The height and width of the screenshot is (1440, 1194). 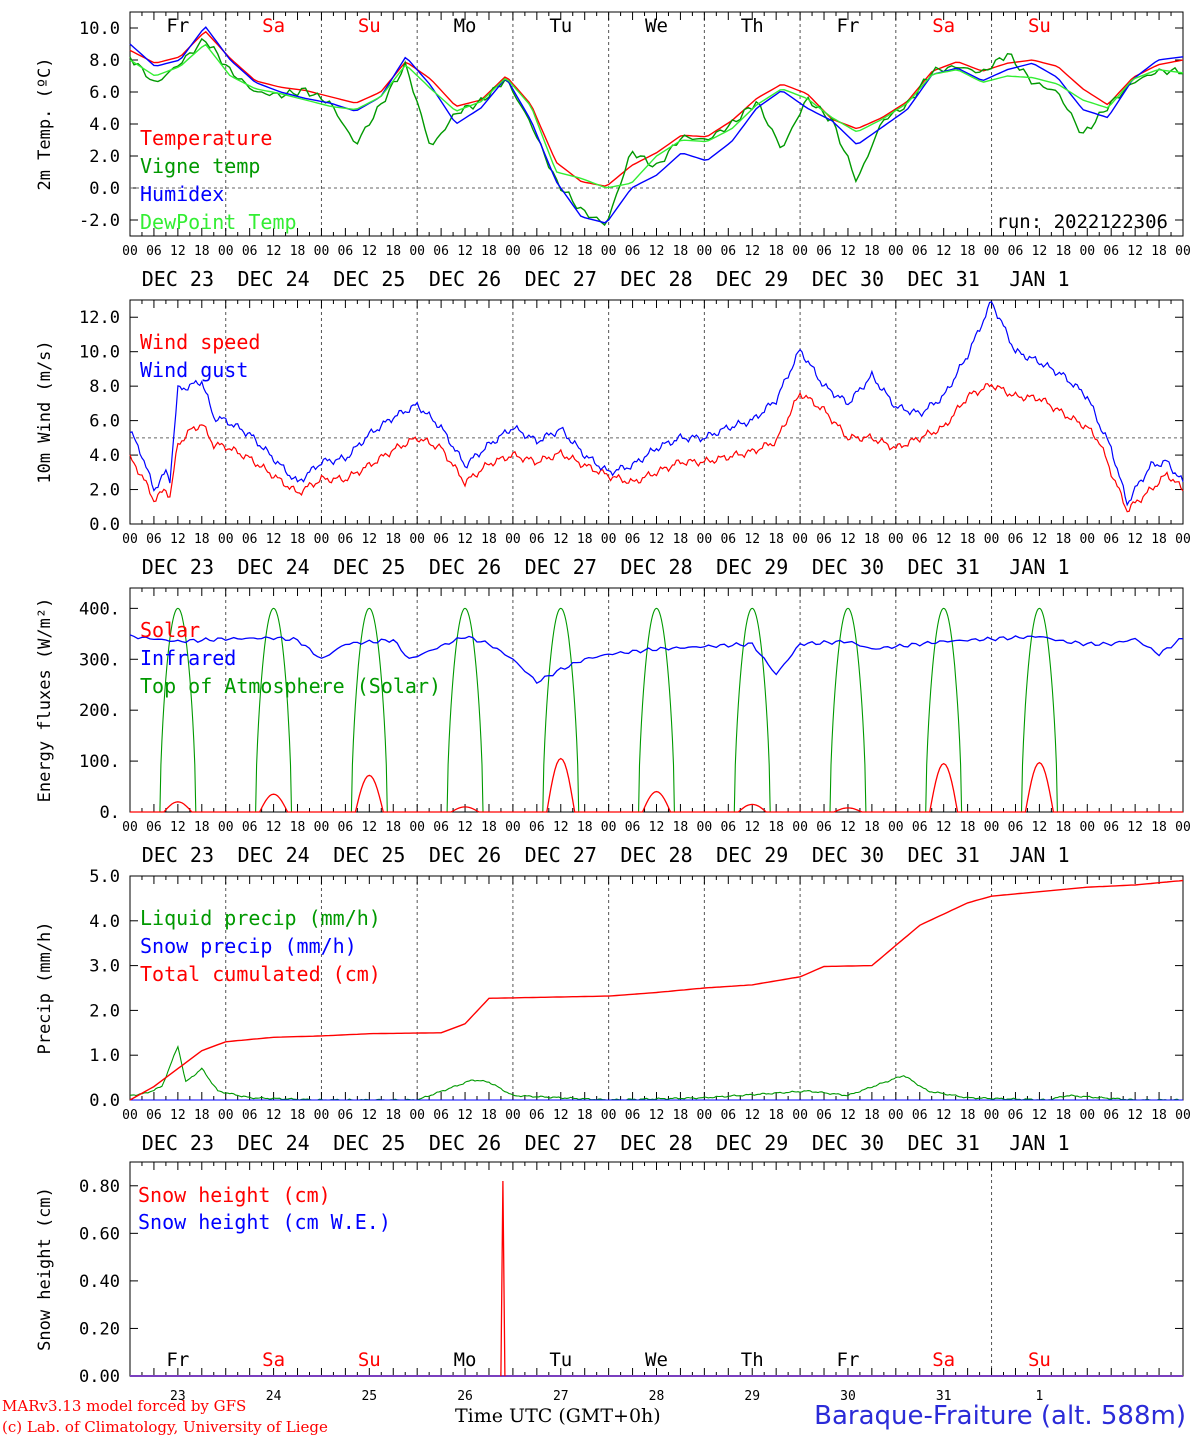 What do you see at coordinates (182, 194) in the screenshot?
I see `legend-entry: Humidex` at bounding box center [182, 194].